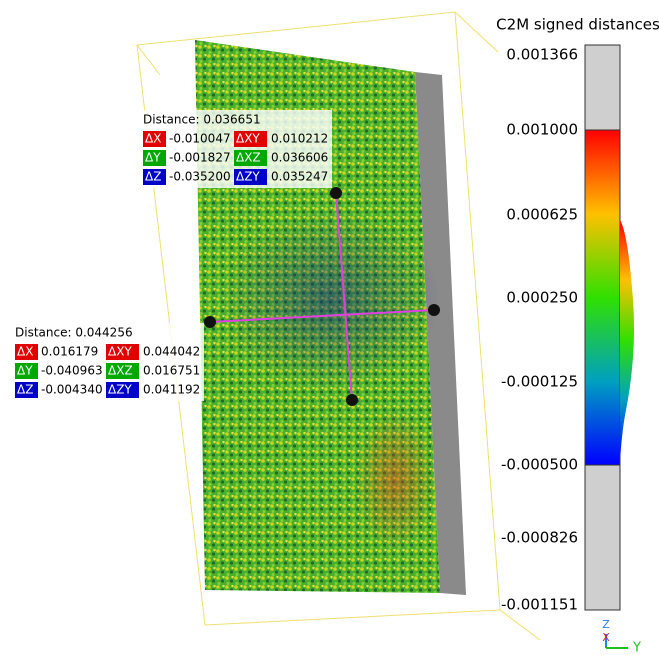 This screenshot has height=655, width=659. What do you see at coordinates (542, 130) in the screenshot?
I see `scale-label: 0.001000` at bounding box center [542, 130].